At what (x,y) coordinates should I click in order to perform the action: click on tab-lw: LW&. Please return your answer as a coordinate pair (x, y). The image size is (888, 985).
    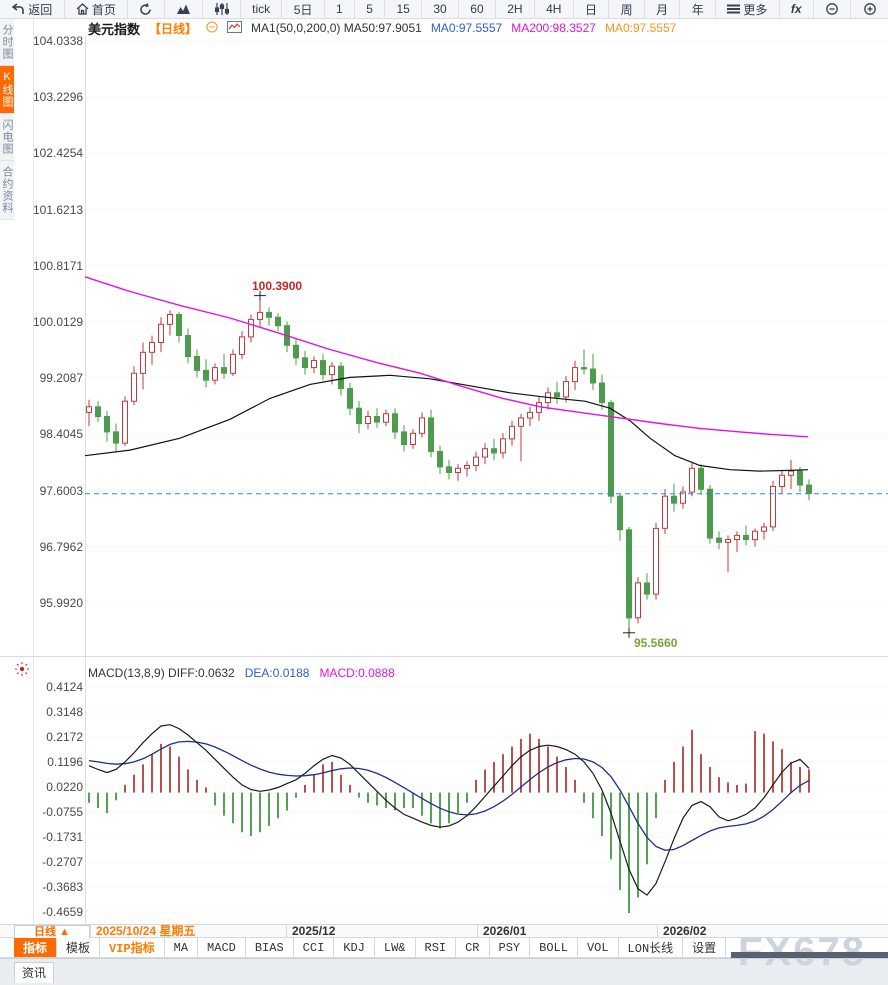
    Looking at the image, I should click on (395, 947).